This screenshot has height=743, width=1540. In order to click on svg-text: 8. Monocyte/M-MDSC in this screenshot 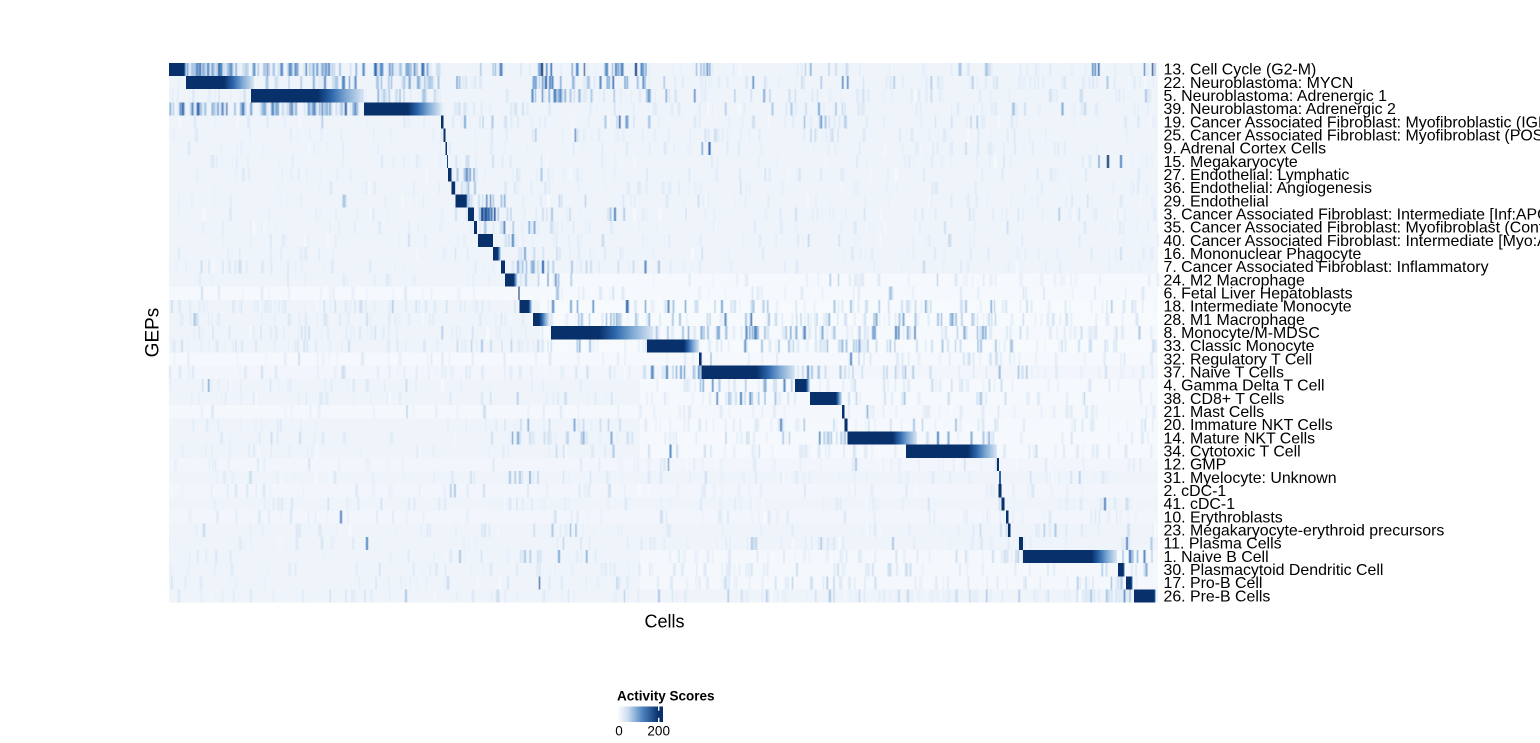, I will do `click(1242, 333)`.